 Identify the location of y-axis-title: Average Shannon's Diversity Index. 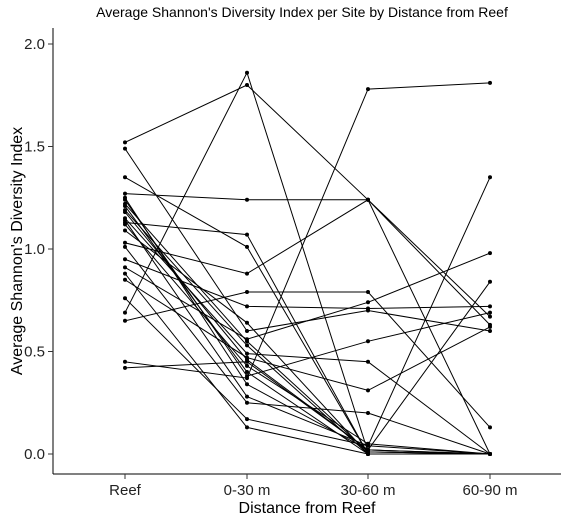
(17, 251).